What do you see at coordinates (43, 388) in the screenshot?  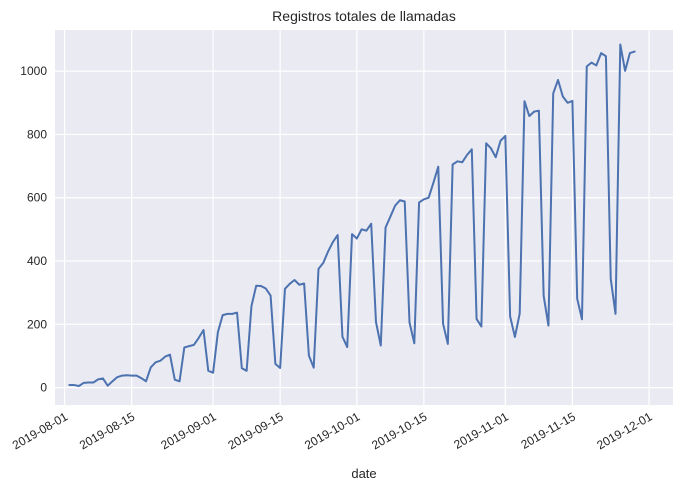 I see `y-tick-label: 0` at bounding box center [43, 388].